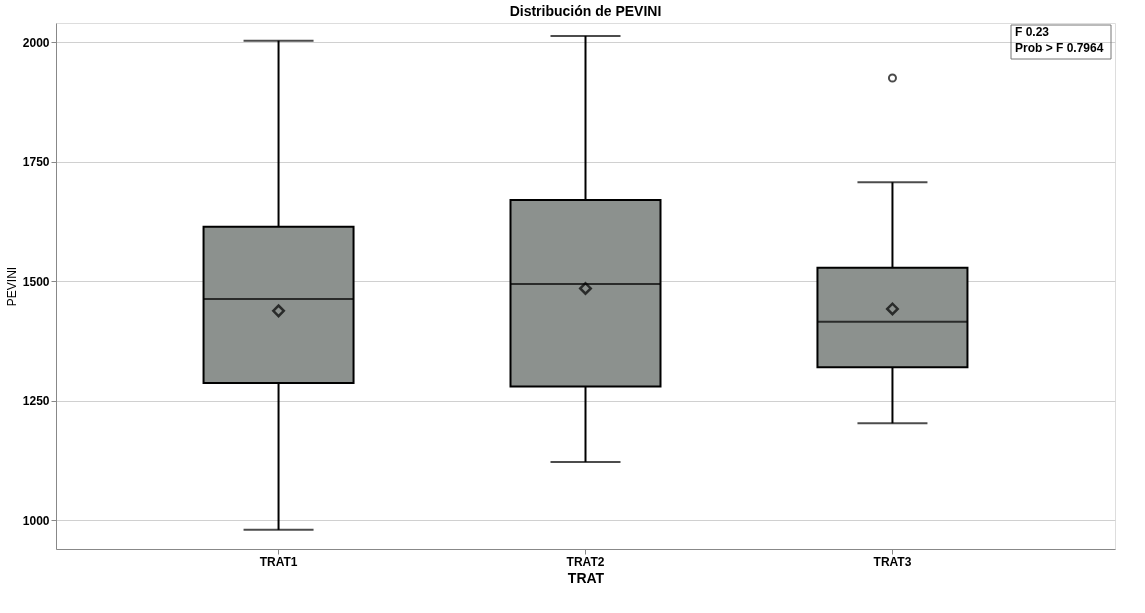 The height and width of the screenshot is (613, 1145). I want to click on y-tick-label: 1250, so click(36, 401).